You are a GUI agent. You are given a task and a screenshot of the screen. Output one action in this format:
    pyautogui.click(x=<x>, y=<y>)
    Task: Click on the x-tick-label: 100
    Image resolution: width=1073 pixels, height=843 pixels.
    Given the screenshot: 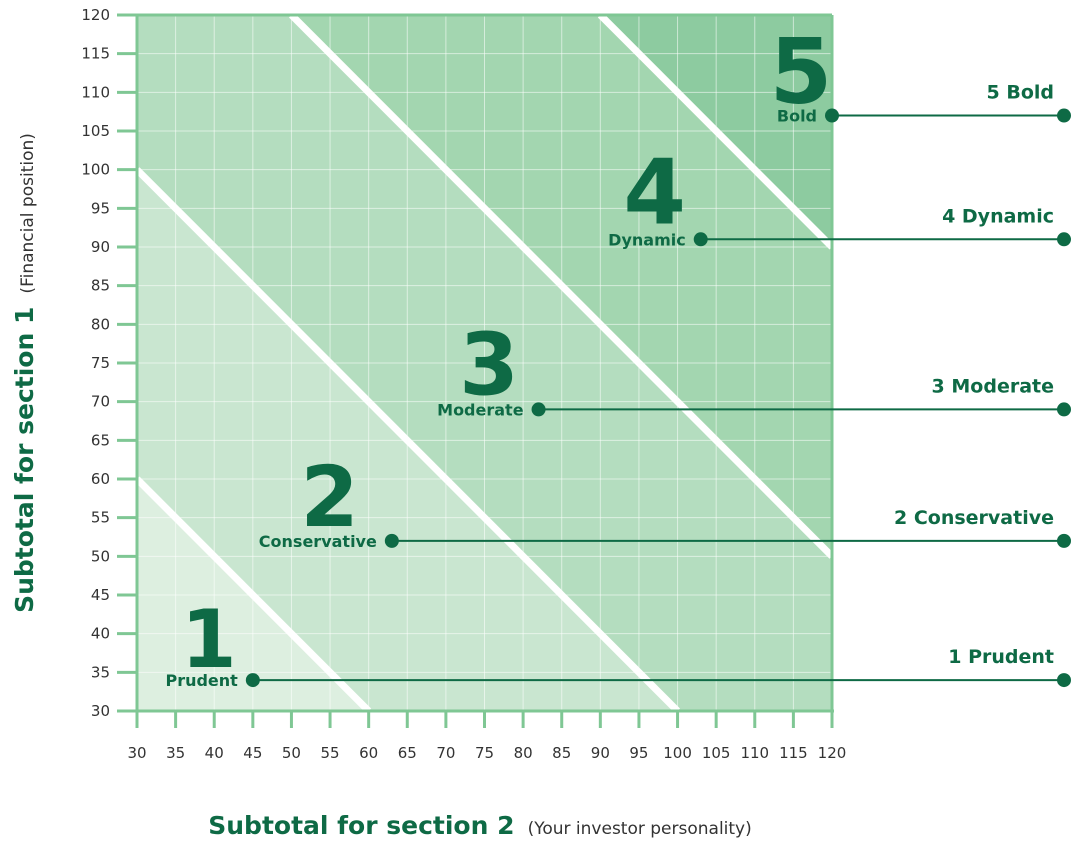 What is the action you would take?
    pyautogui.click(x=677, y=753)
    